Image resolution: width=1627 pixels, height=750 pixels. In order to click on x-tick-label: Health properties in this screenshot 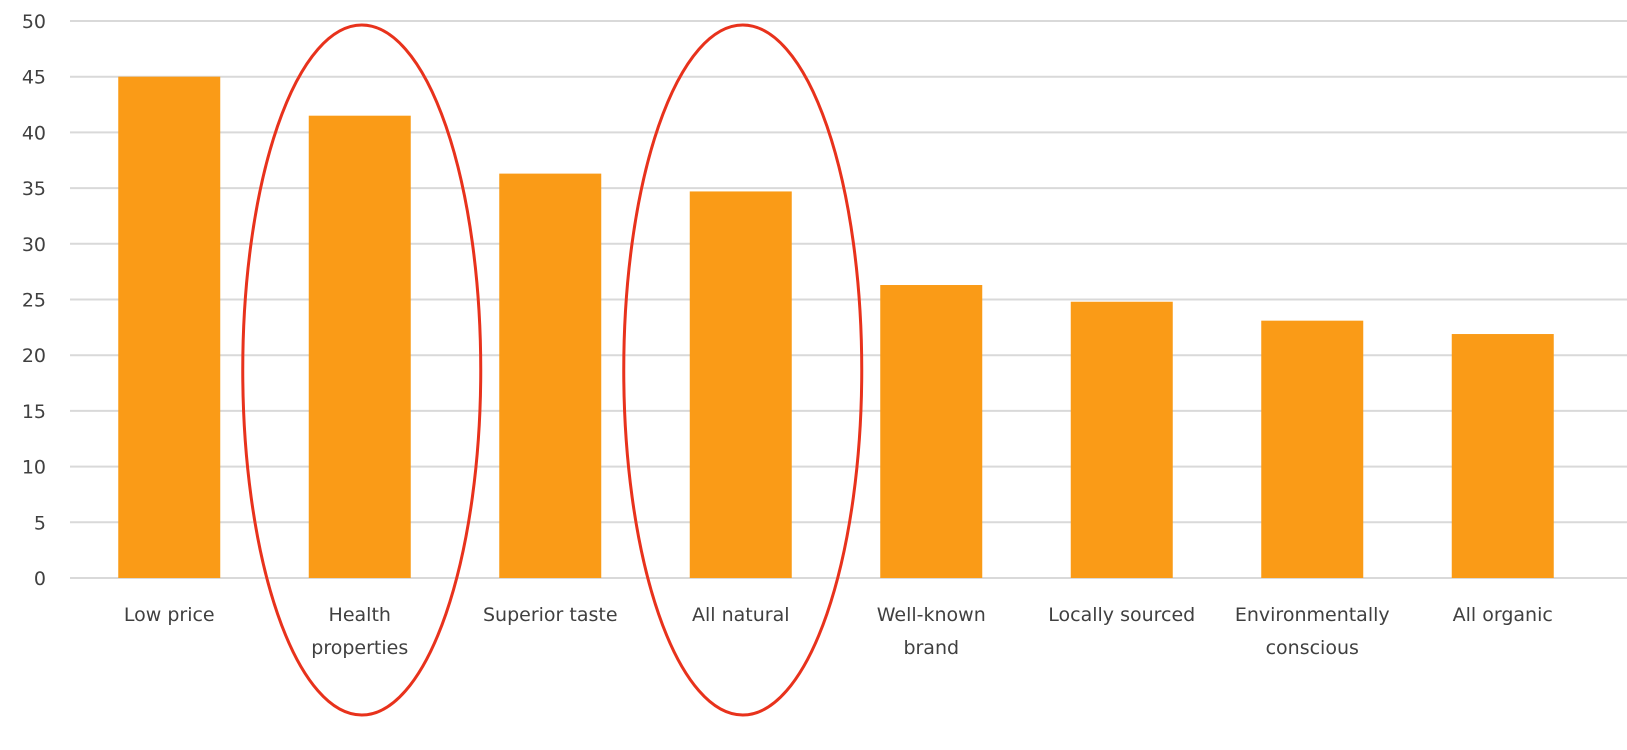, I will do `click(359, 631)`.